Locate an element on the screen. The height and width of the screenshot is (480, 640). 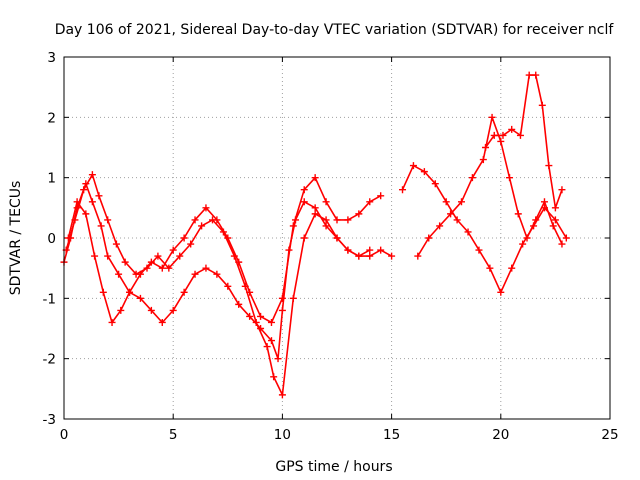
x-axis-label: GPS time / hours is located at coordinates (333, 467).